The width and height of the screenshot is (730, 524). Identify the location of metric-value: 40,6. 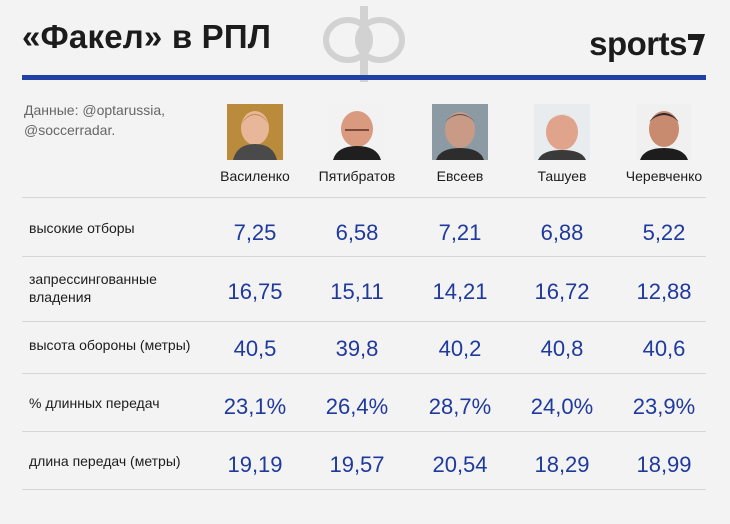
(664, 348).